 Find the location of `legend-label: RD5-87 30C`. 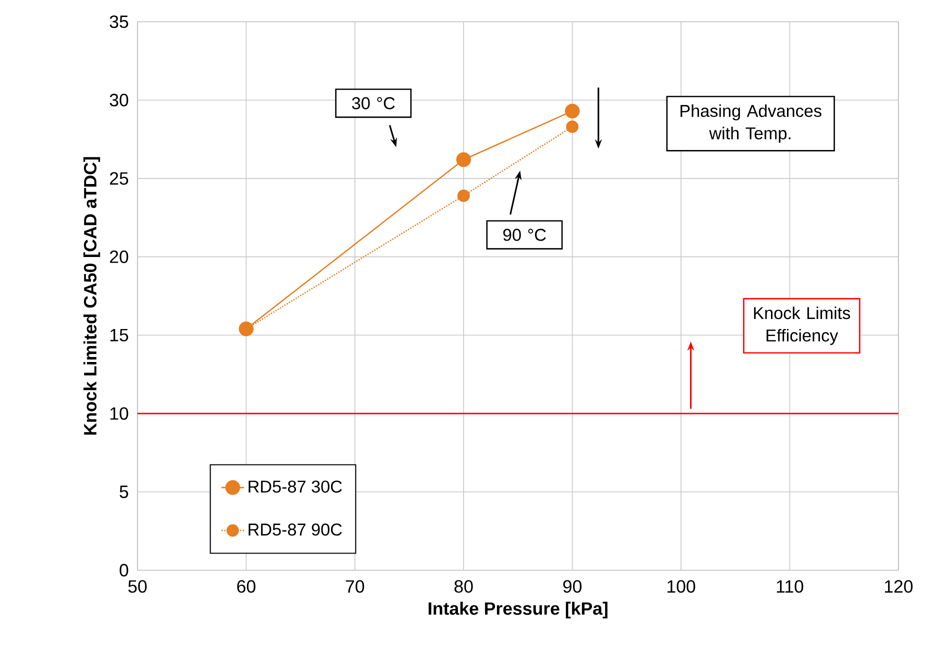

legend-label: RD5-87 30C is located at coordinates (295, 486).